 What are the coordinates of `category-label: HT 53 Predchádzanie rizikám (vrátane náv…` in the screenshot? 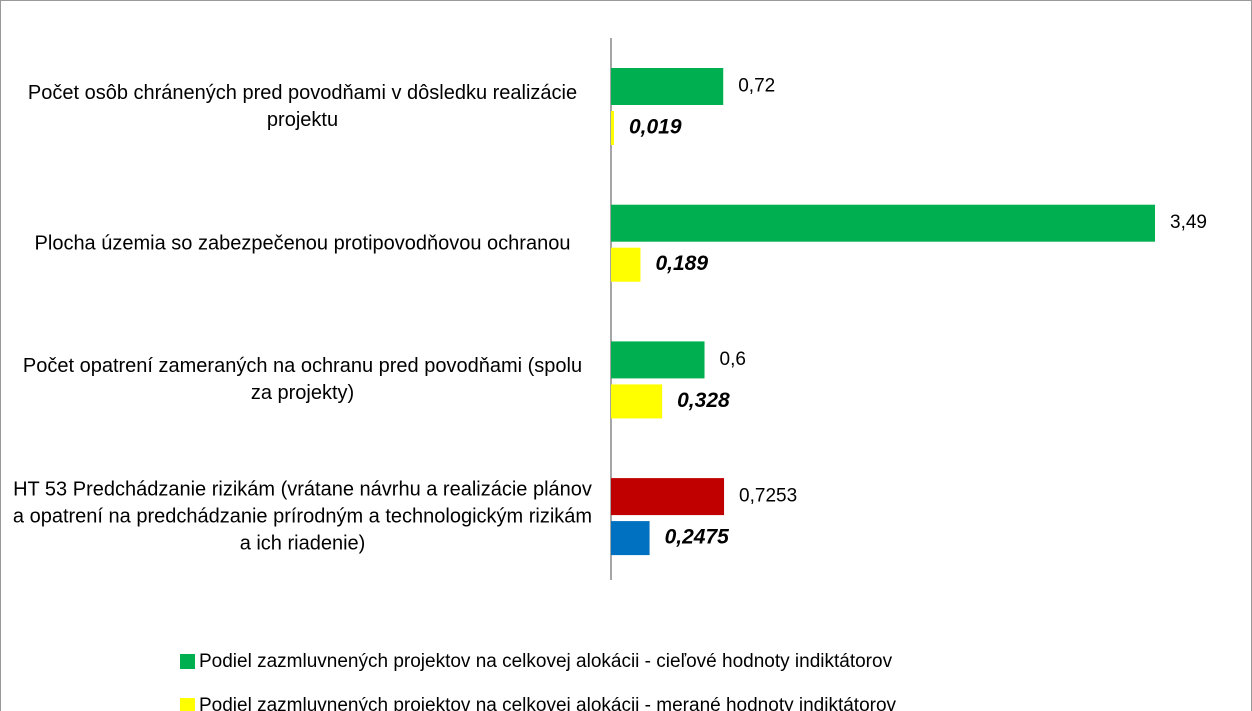 It's located at (302, 516).